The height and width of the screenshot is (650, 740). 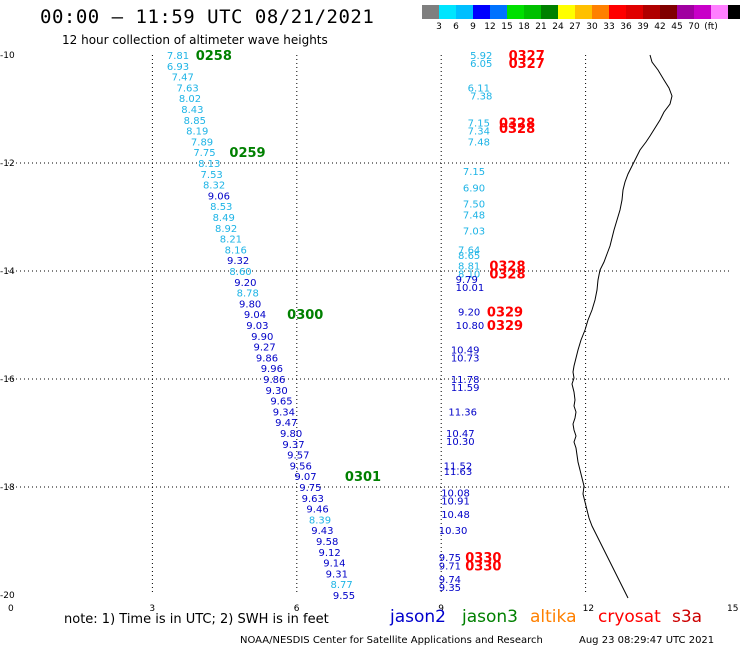 What do you see at coordinates (293, 445) in the screenshot?
I see `wave-height-value: 9.37` at bounding box center [293, 445].